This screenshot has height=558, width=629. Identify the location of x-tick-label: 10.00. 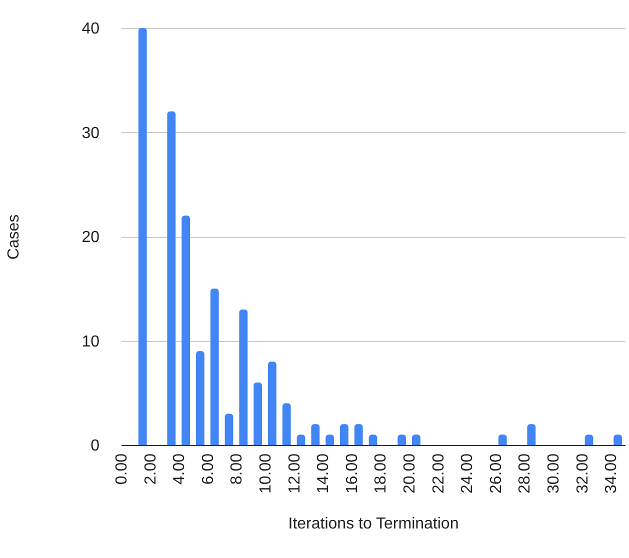
(266, 473).